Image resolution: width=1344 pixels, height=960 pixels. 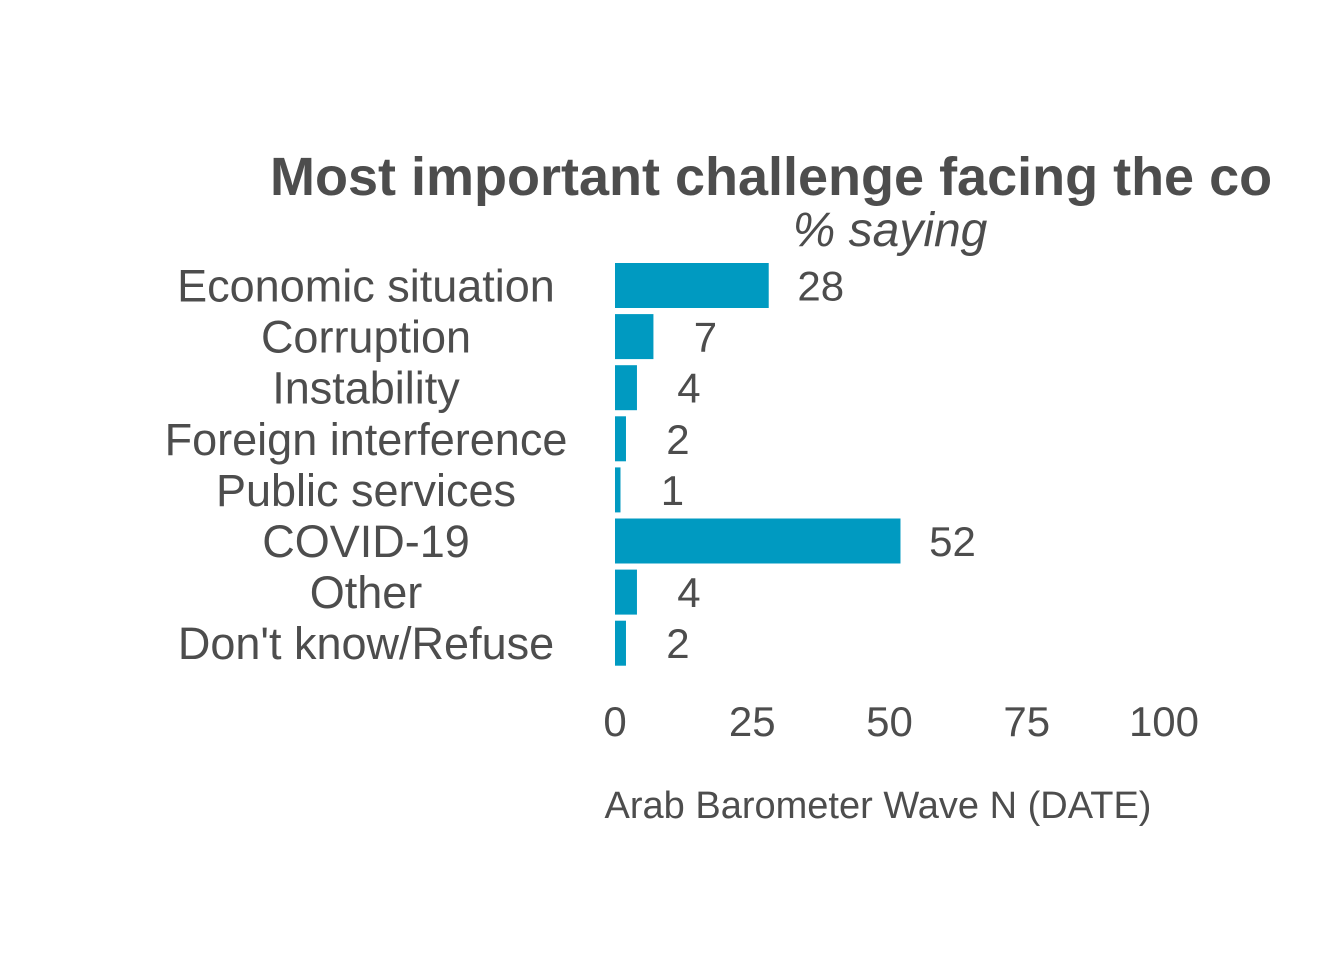 I want to click on x-tick-label: 50, so click(x=889, y=721).